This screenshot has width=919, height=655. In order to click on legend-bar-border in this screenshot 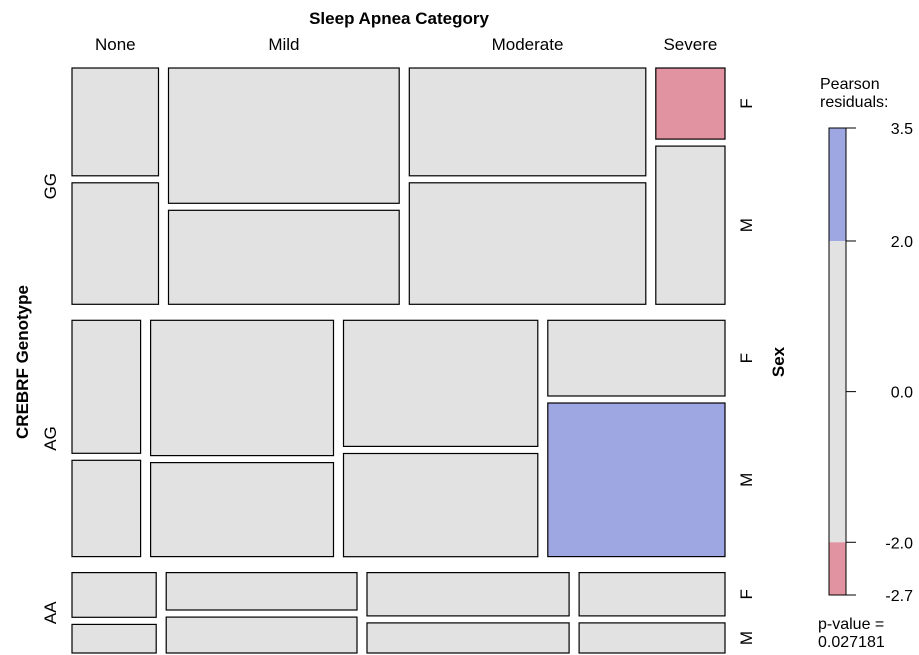, I will do `click(837, 361)`.